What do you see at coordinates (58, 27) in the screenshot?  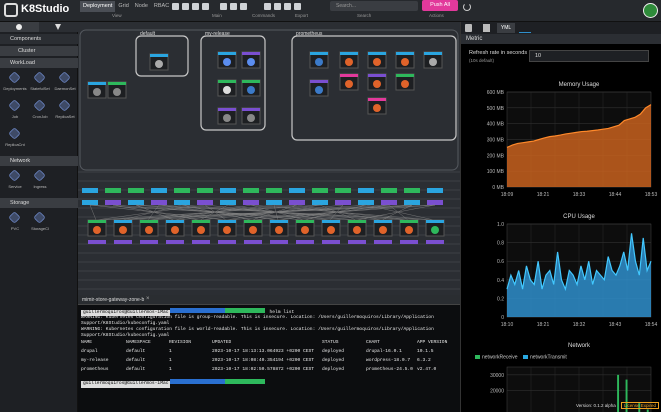 I see `filter-tab` at bounding box center [58, 27].